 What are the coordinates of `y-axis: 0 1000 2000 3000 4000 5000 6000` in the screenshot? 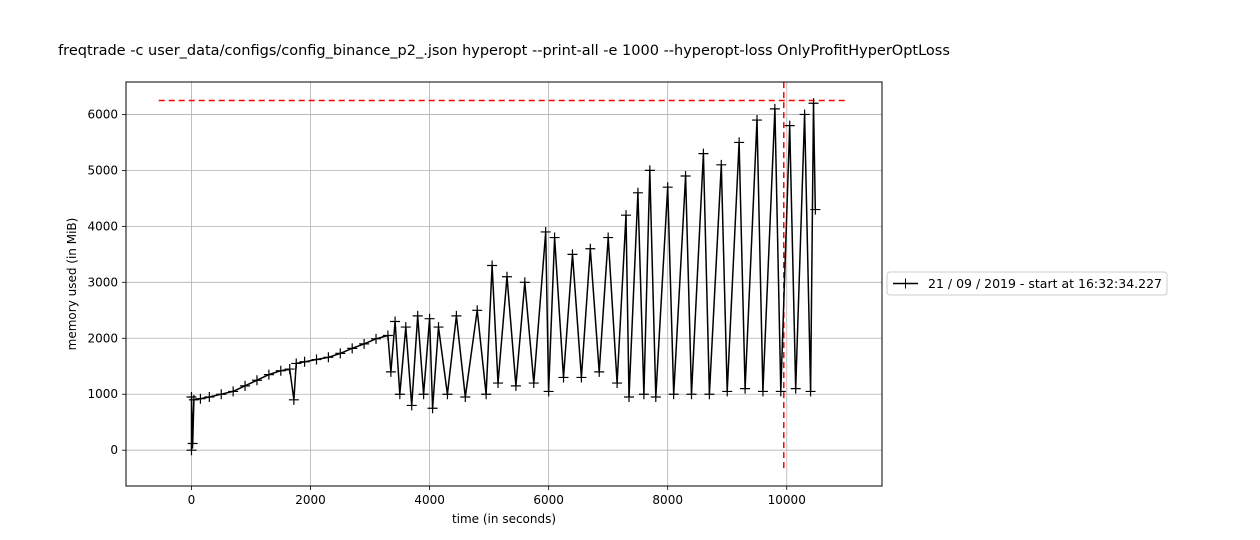 It's located at (106, 282).